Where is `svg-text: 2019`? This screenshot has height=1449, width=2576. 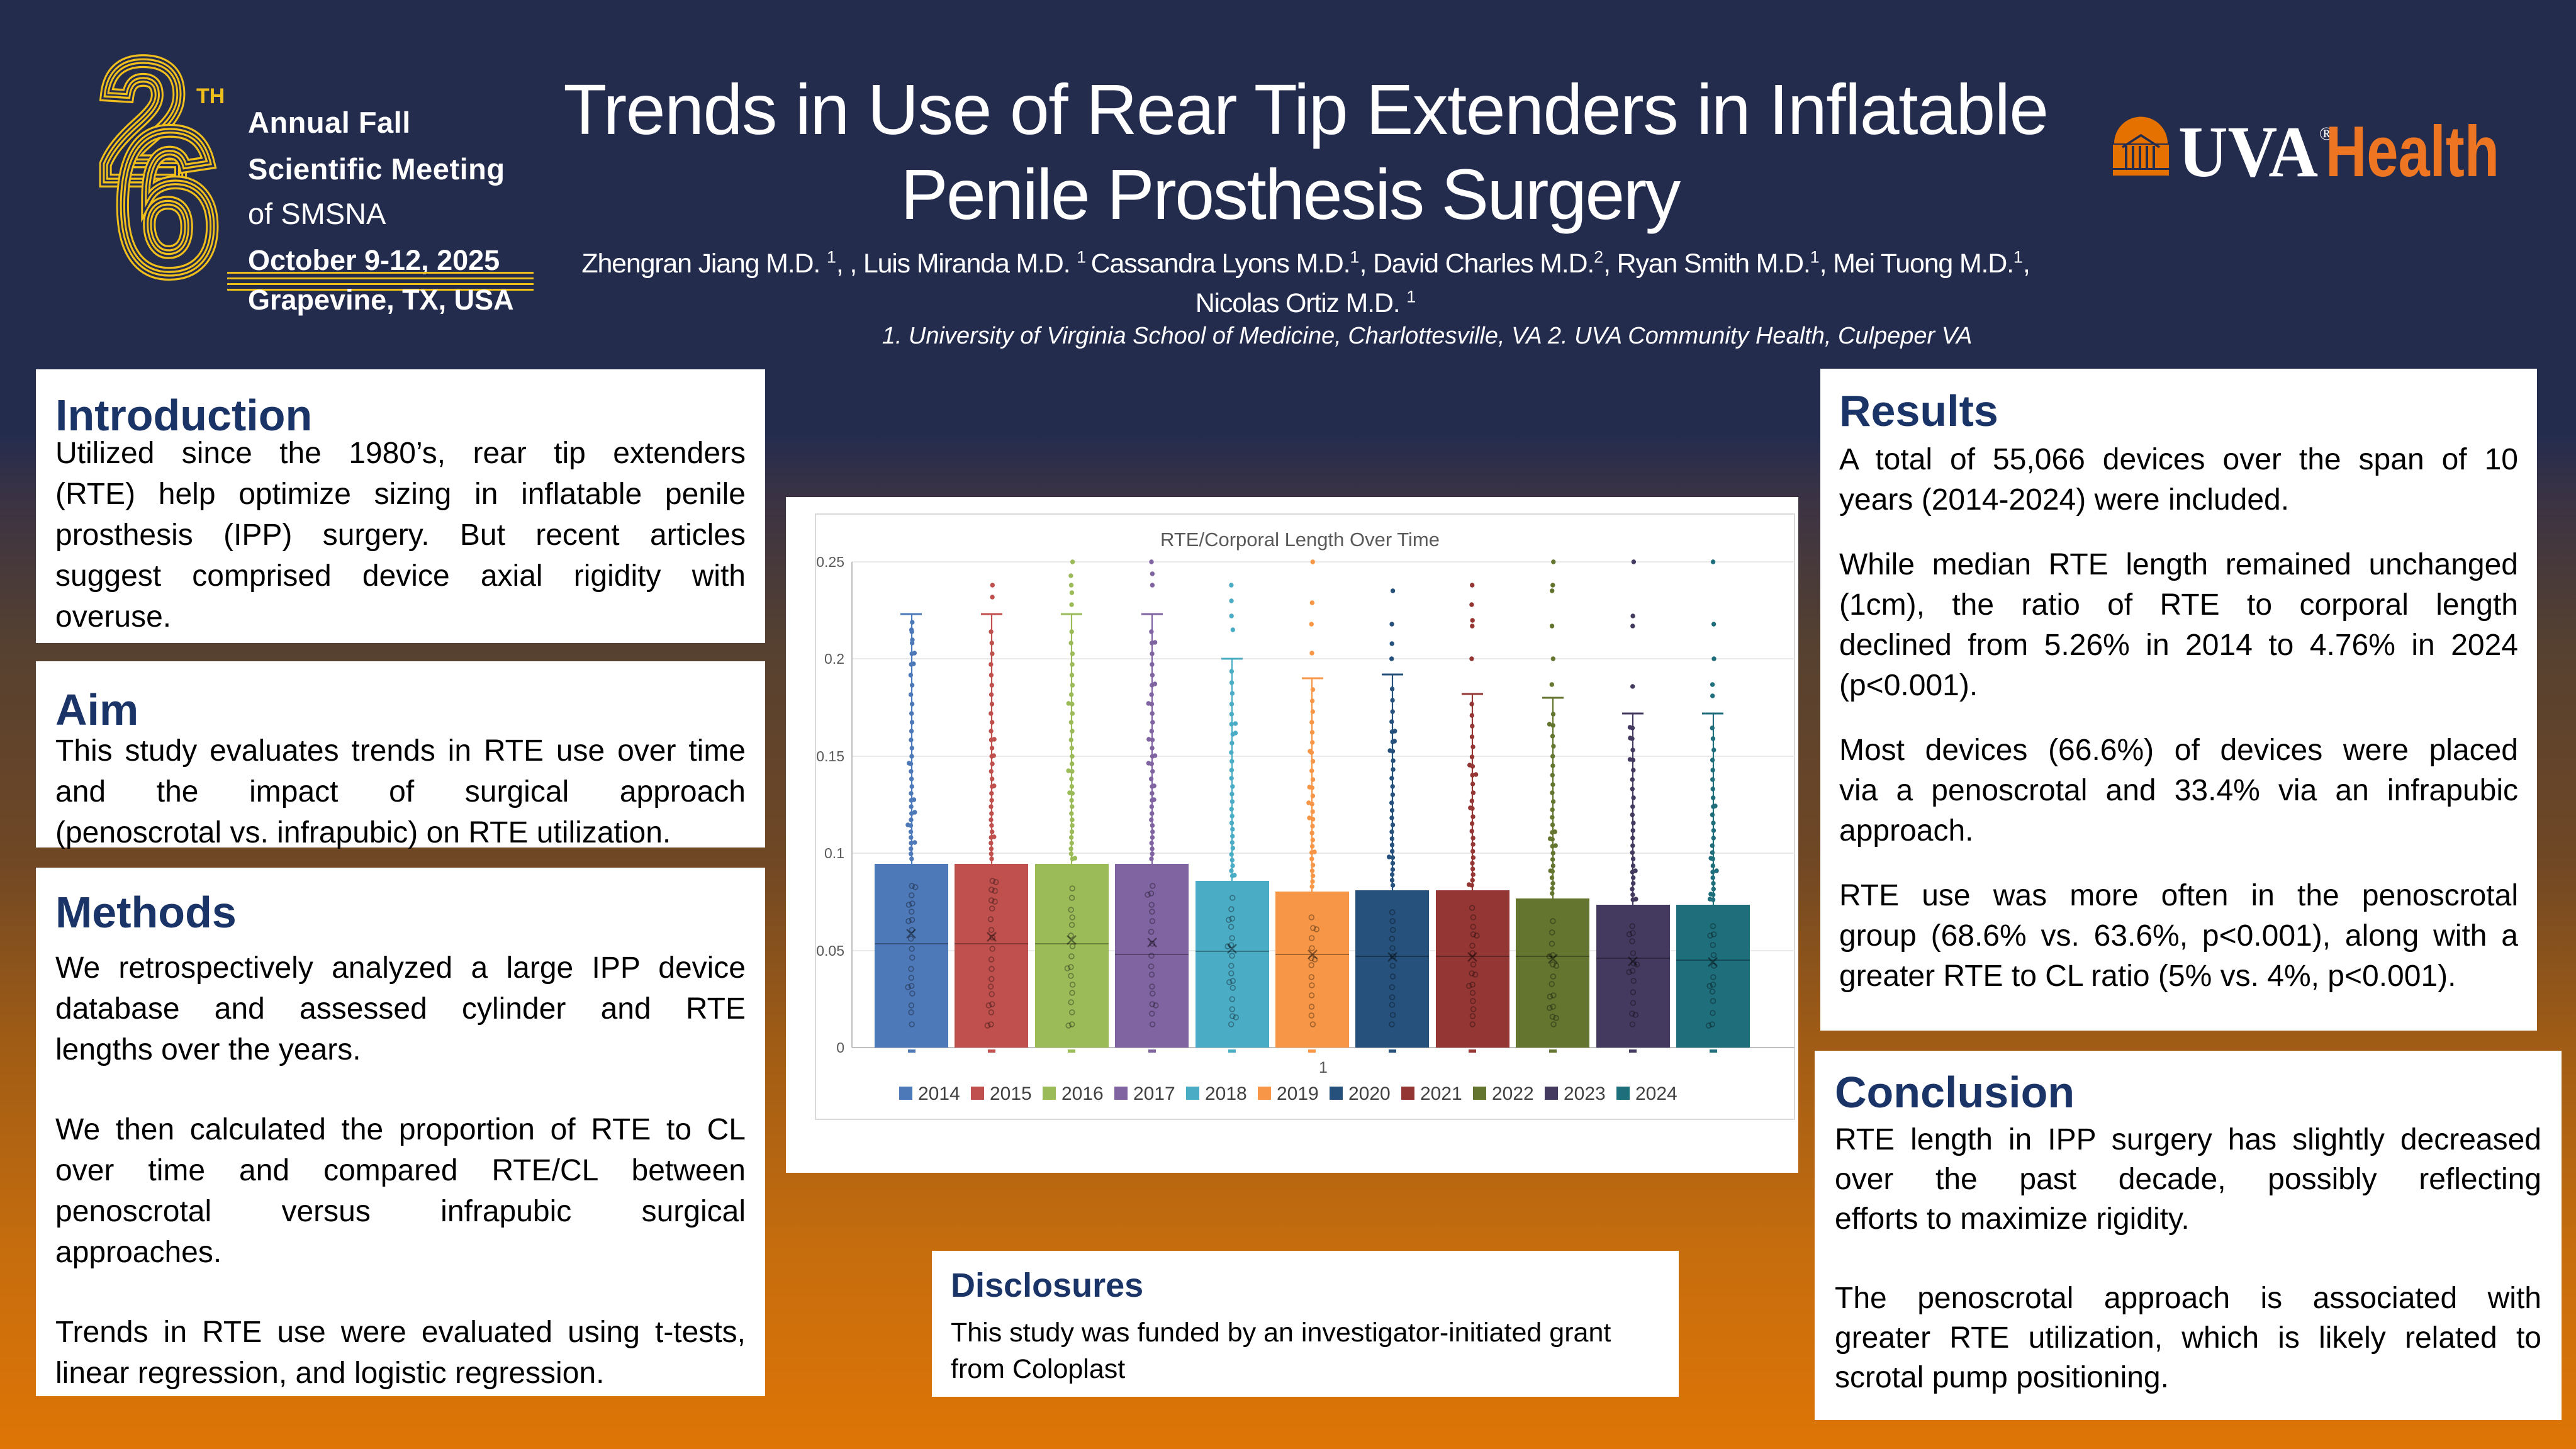 svg-text: 2019 is located at coordinates (1298, 1093).